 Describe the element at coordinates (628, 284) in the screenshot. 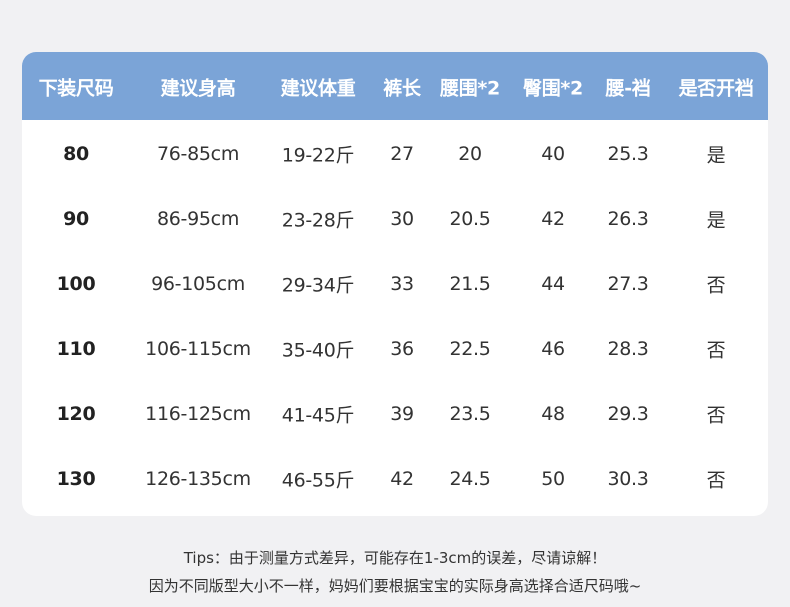

I see `table-cell: 27.3` at that location.